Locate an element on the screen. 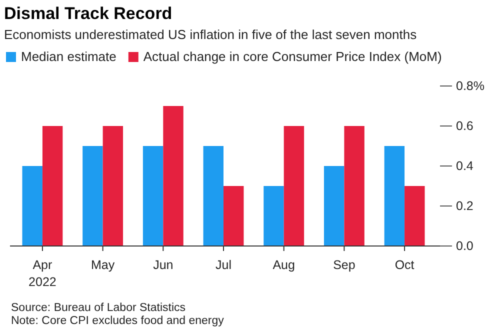 The height and width of the screenshot is (335, 499). chart-title: Dismal Track Record is located at coordinates (88, 13).